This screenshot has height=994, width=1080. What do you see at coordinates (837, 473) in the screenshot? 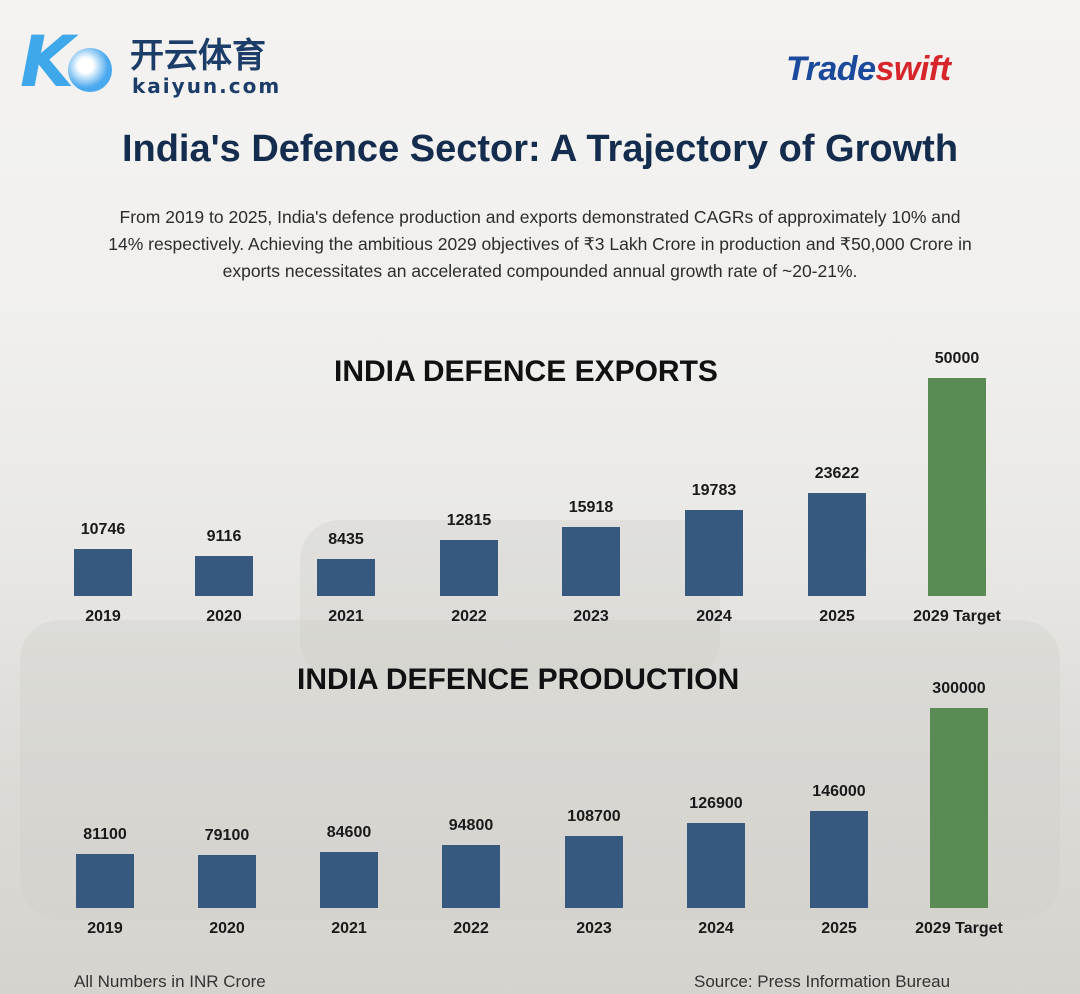
I see `exports-value-label: 23622` at bounding box center [837, 473].